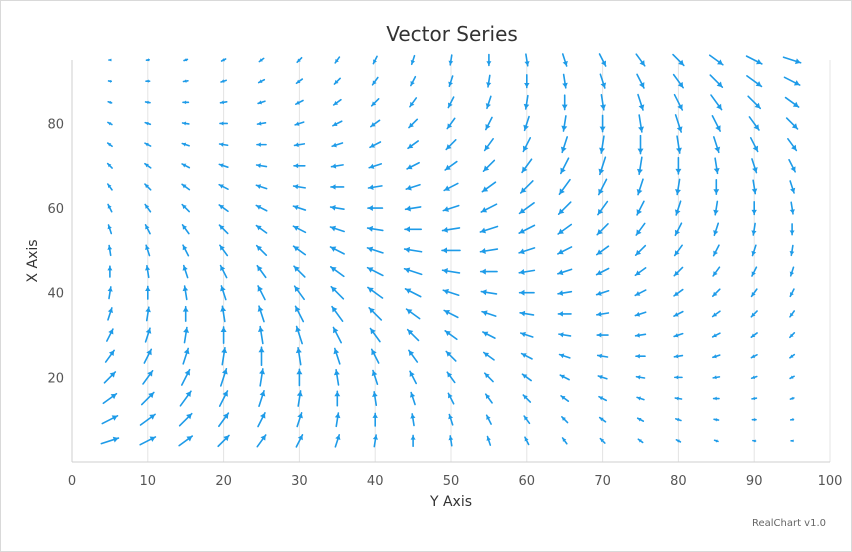 The width and height of the screenshot is (852, 552). What do you see at coordinates (148, 481) in the screenshot?
I see `x-tick-label: 10` at bounding box center [148, 481].